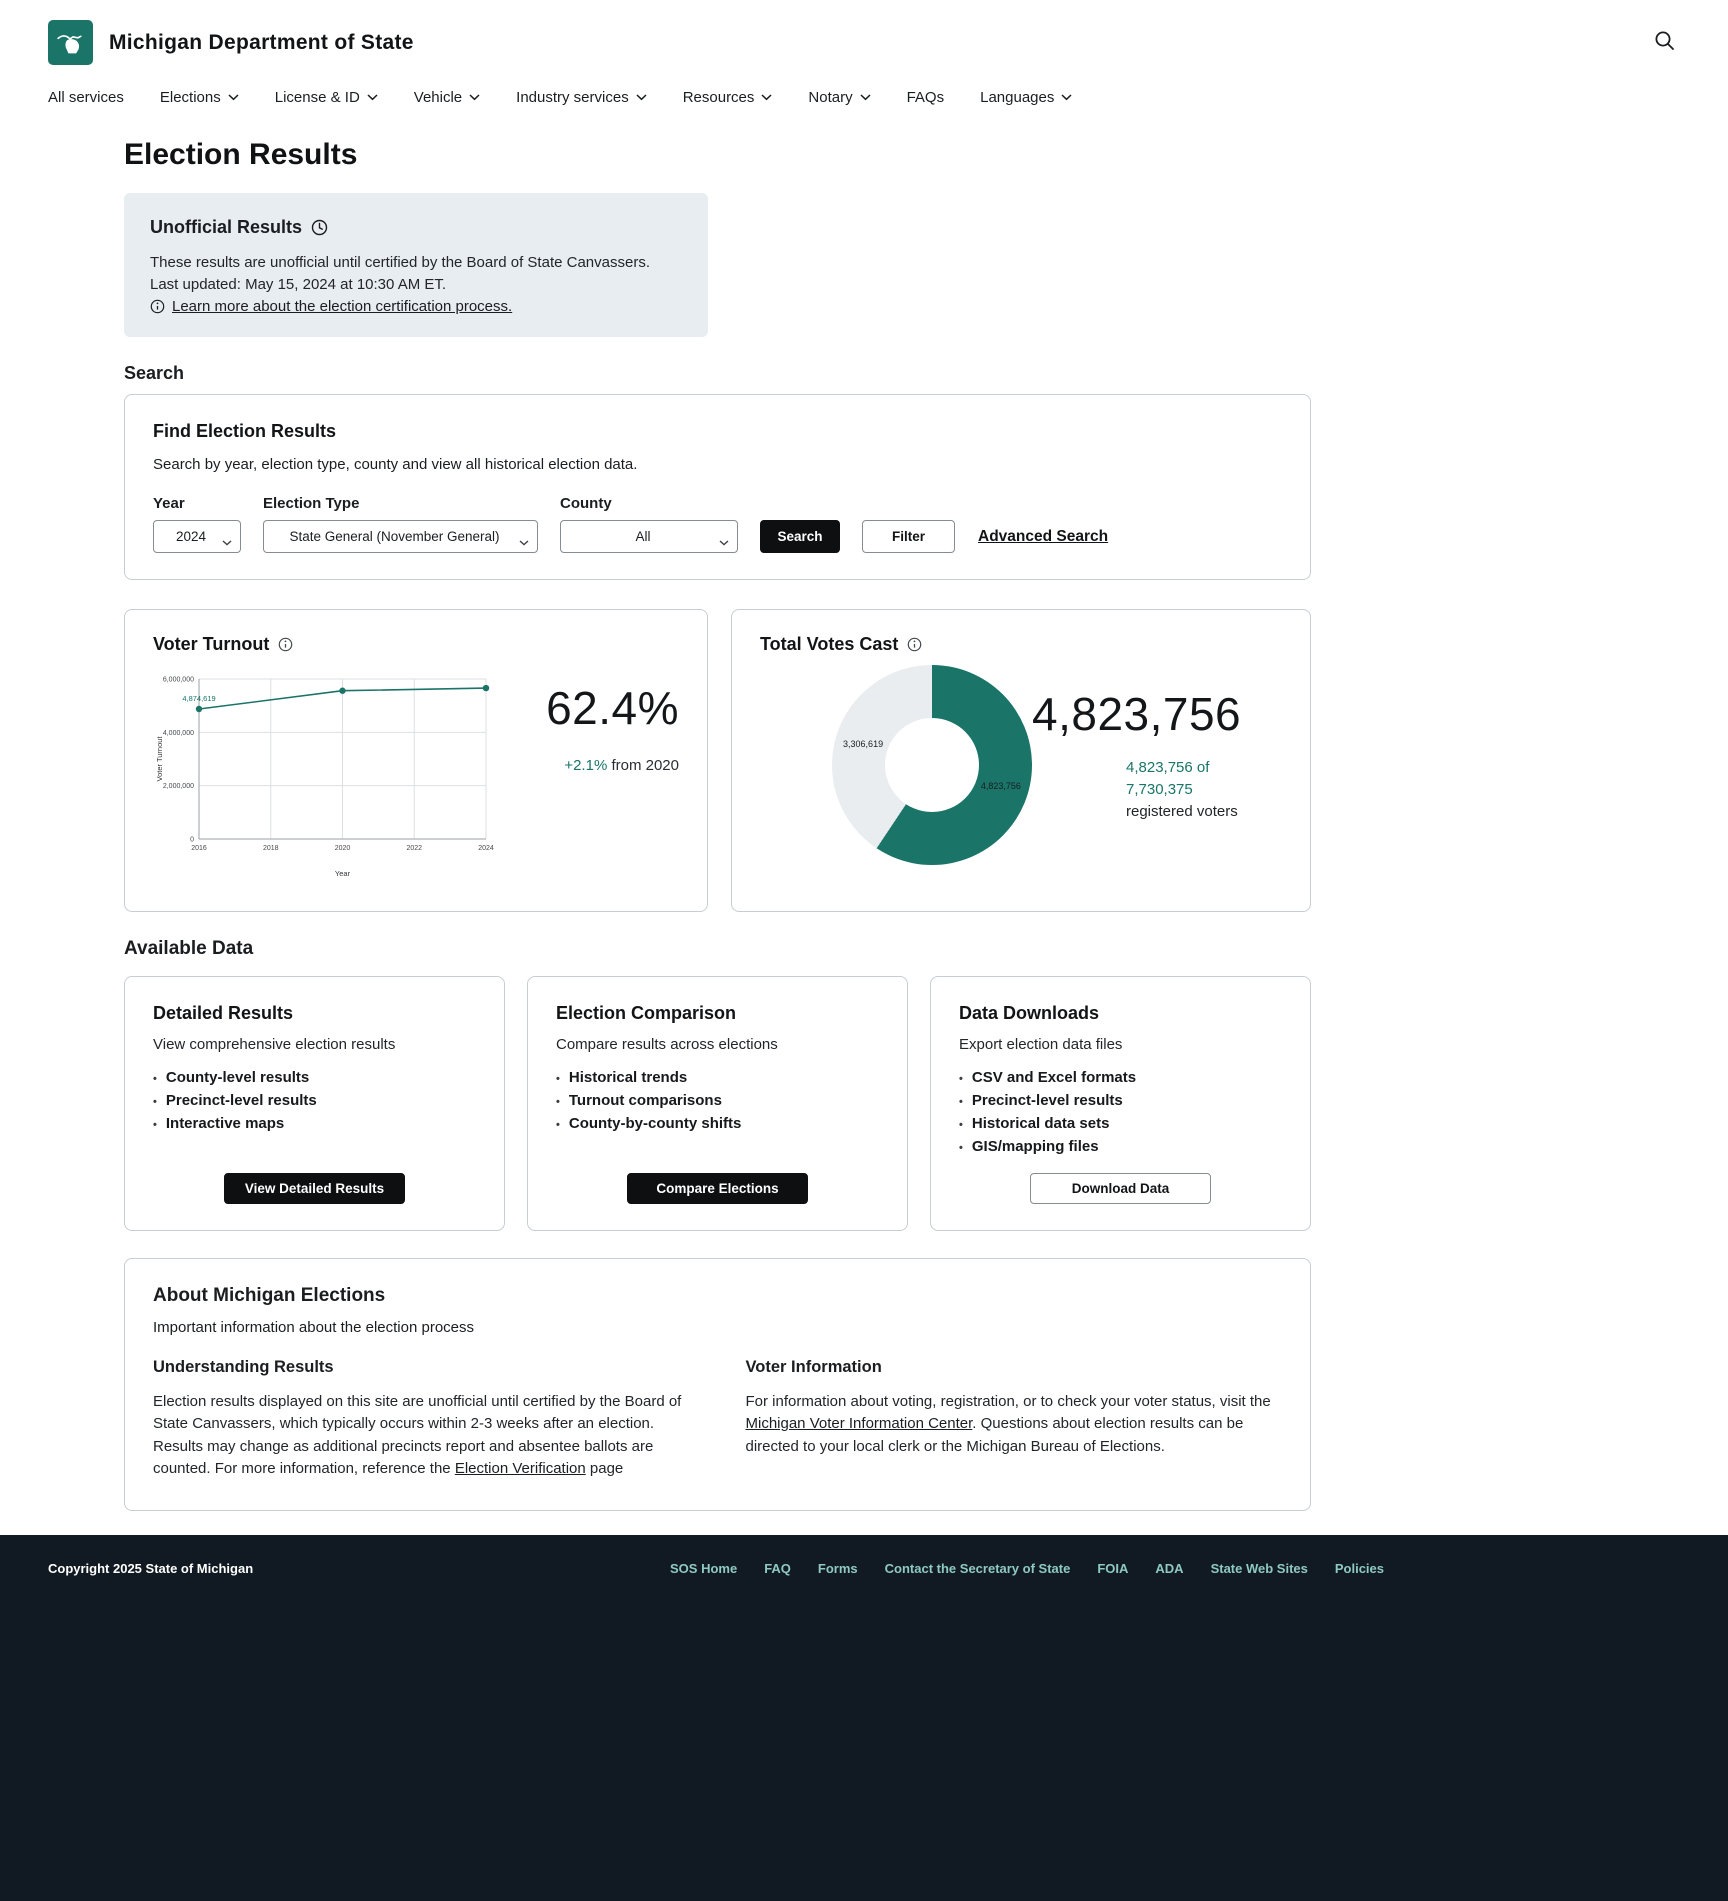 The height and width of the screenshot is (1901, 1728). Describe the element at coordinates (908, 537) in the screenshot. I see `filter-button: Filter` at that location.